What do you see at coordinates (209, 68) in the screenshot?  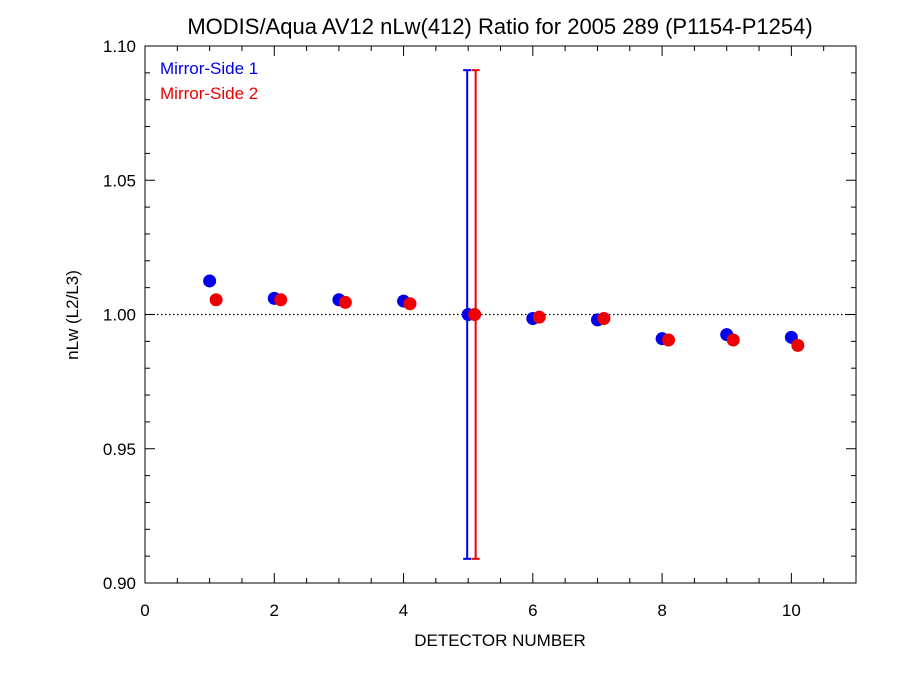 I see `legend-entry-1: Mirror-Side 1` at bounding box center [209, 68].